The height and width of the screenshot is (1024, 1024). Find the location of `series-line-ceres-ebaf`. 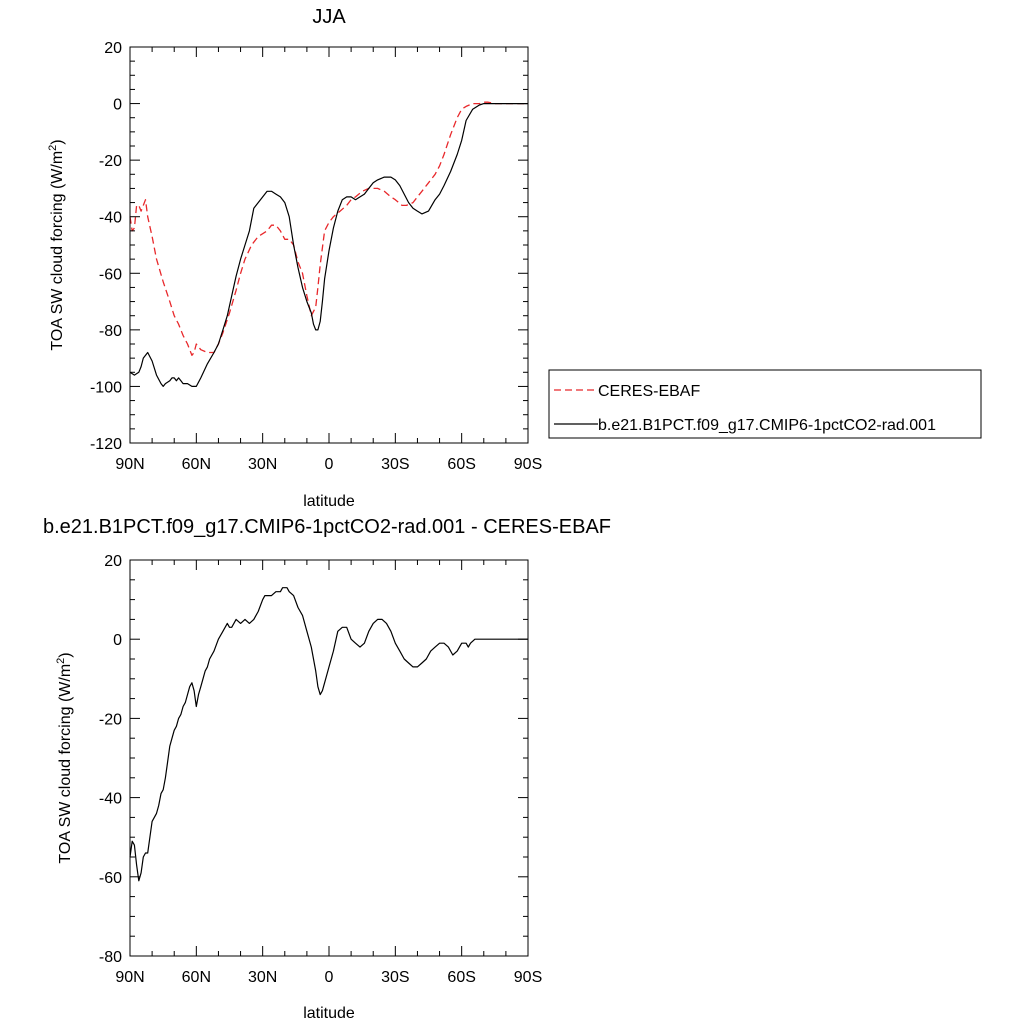

series-line-ceres-ebaf is located at coordinates (328, 228).